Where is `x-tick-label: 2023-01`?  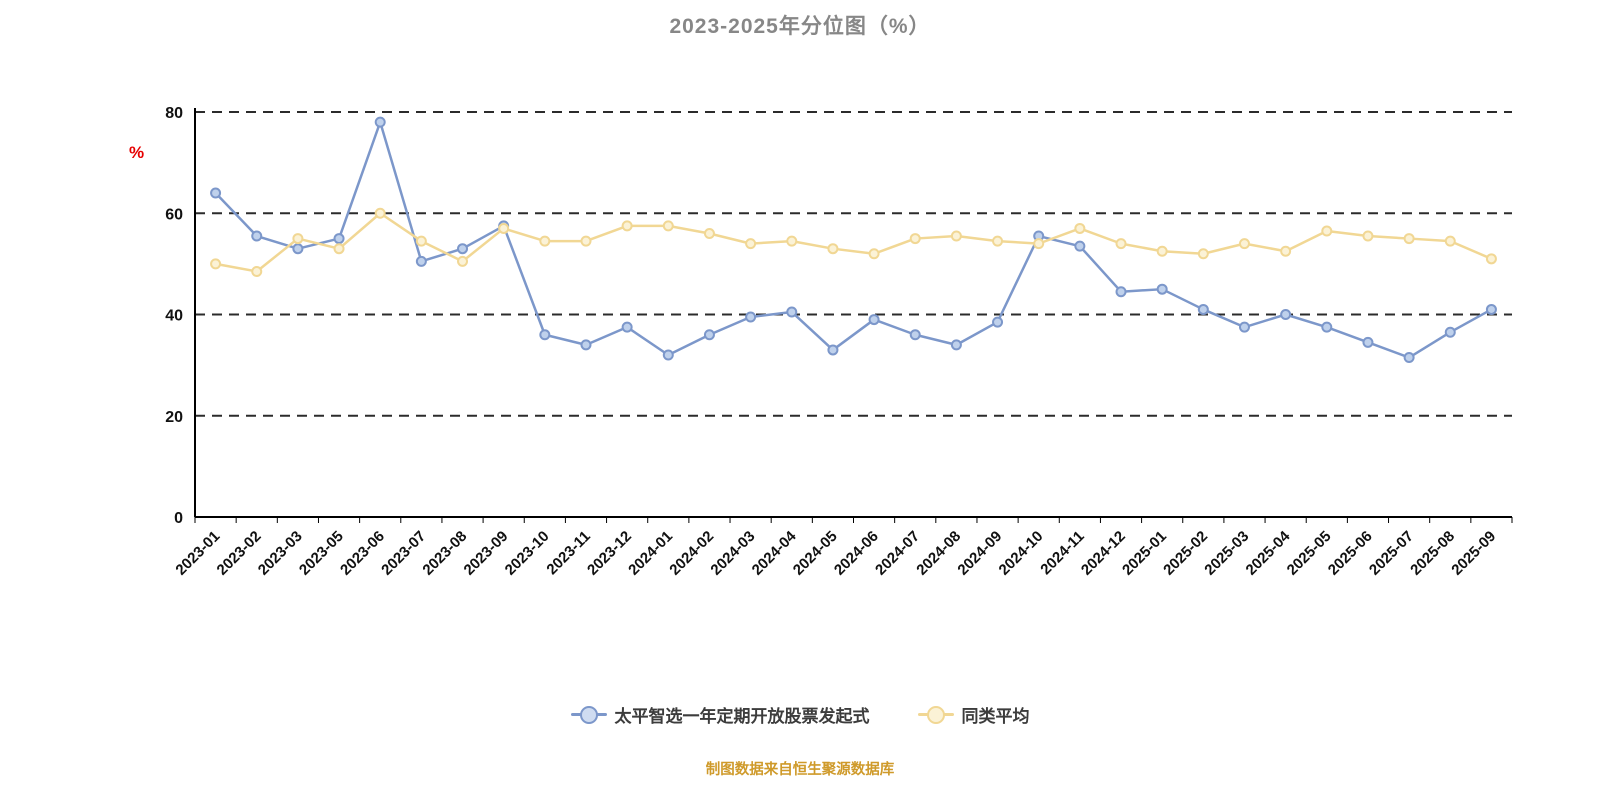
x-tick-label: 2023-01 is located at coordinates (197, 553).